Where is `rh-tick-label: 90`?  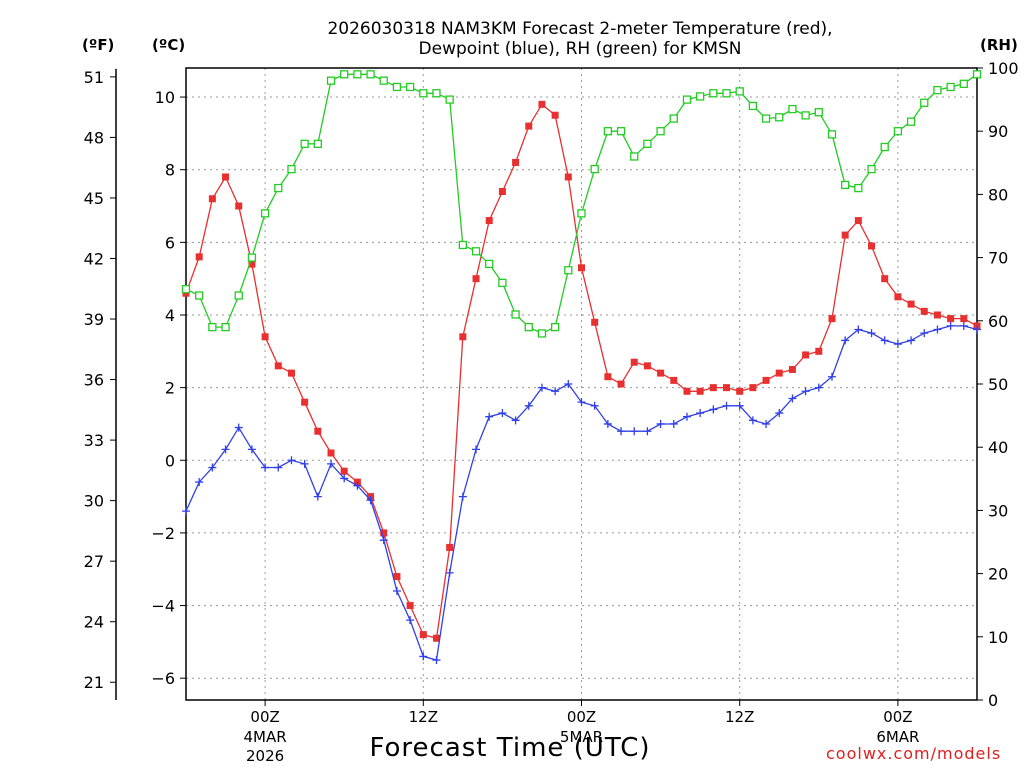
rh-tick-label: 90 is located at coordinates (998, 131).